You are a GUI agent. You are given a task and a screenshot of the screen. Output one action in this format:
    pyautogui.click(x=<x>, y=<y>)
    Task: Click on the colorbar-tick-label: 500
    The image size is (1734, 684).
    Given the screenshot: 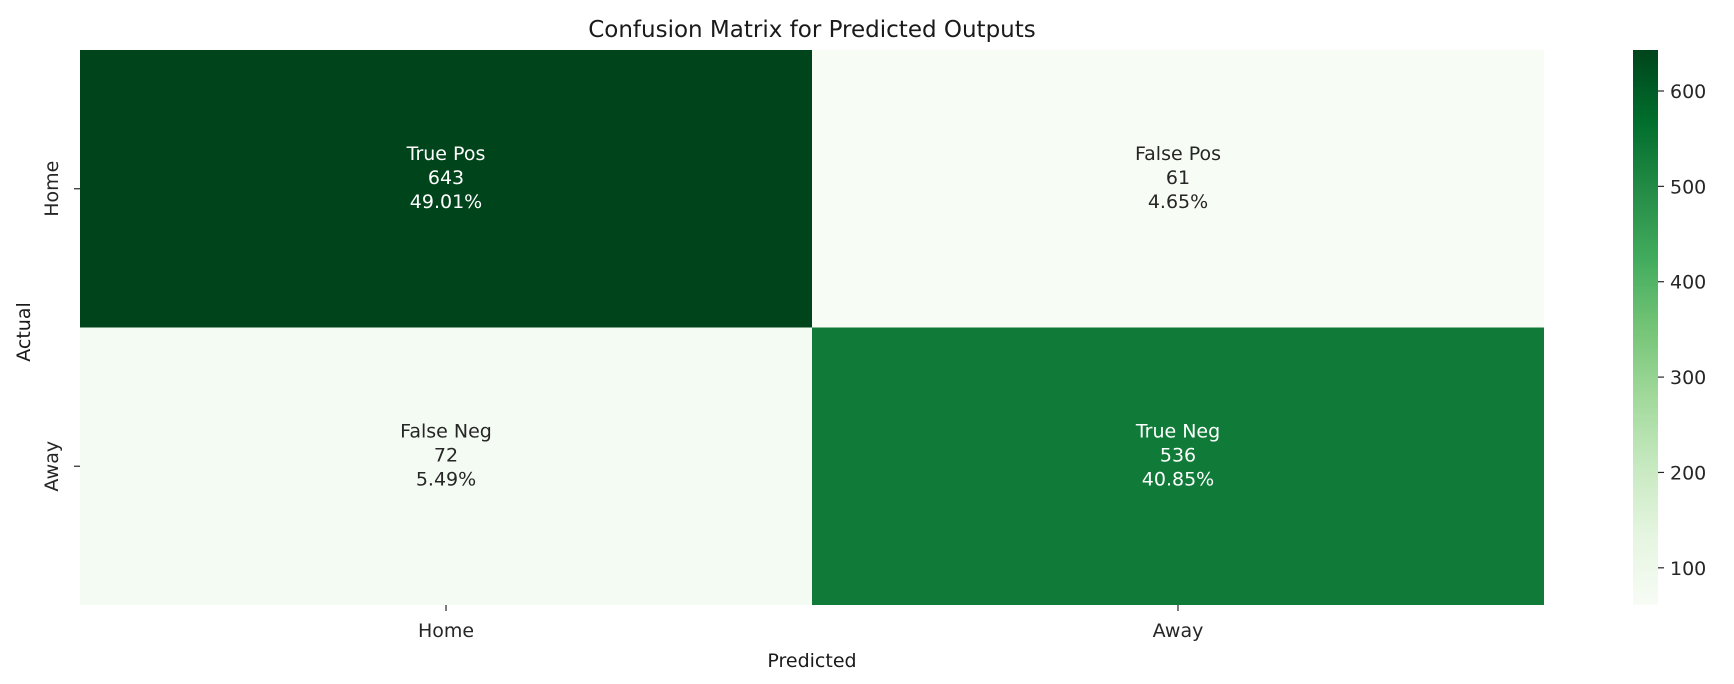 What is the action you would take?
    pyautogui.click(x=1688, y=187)
    